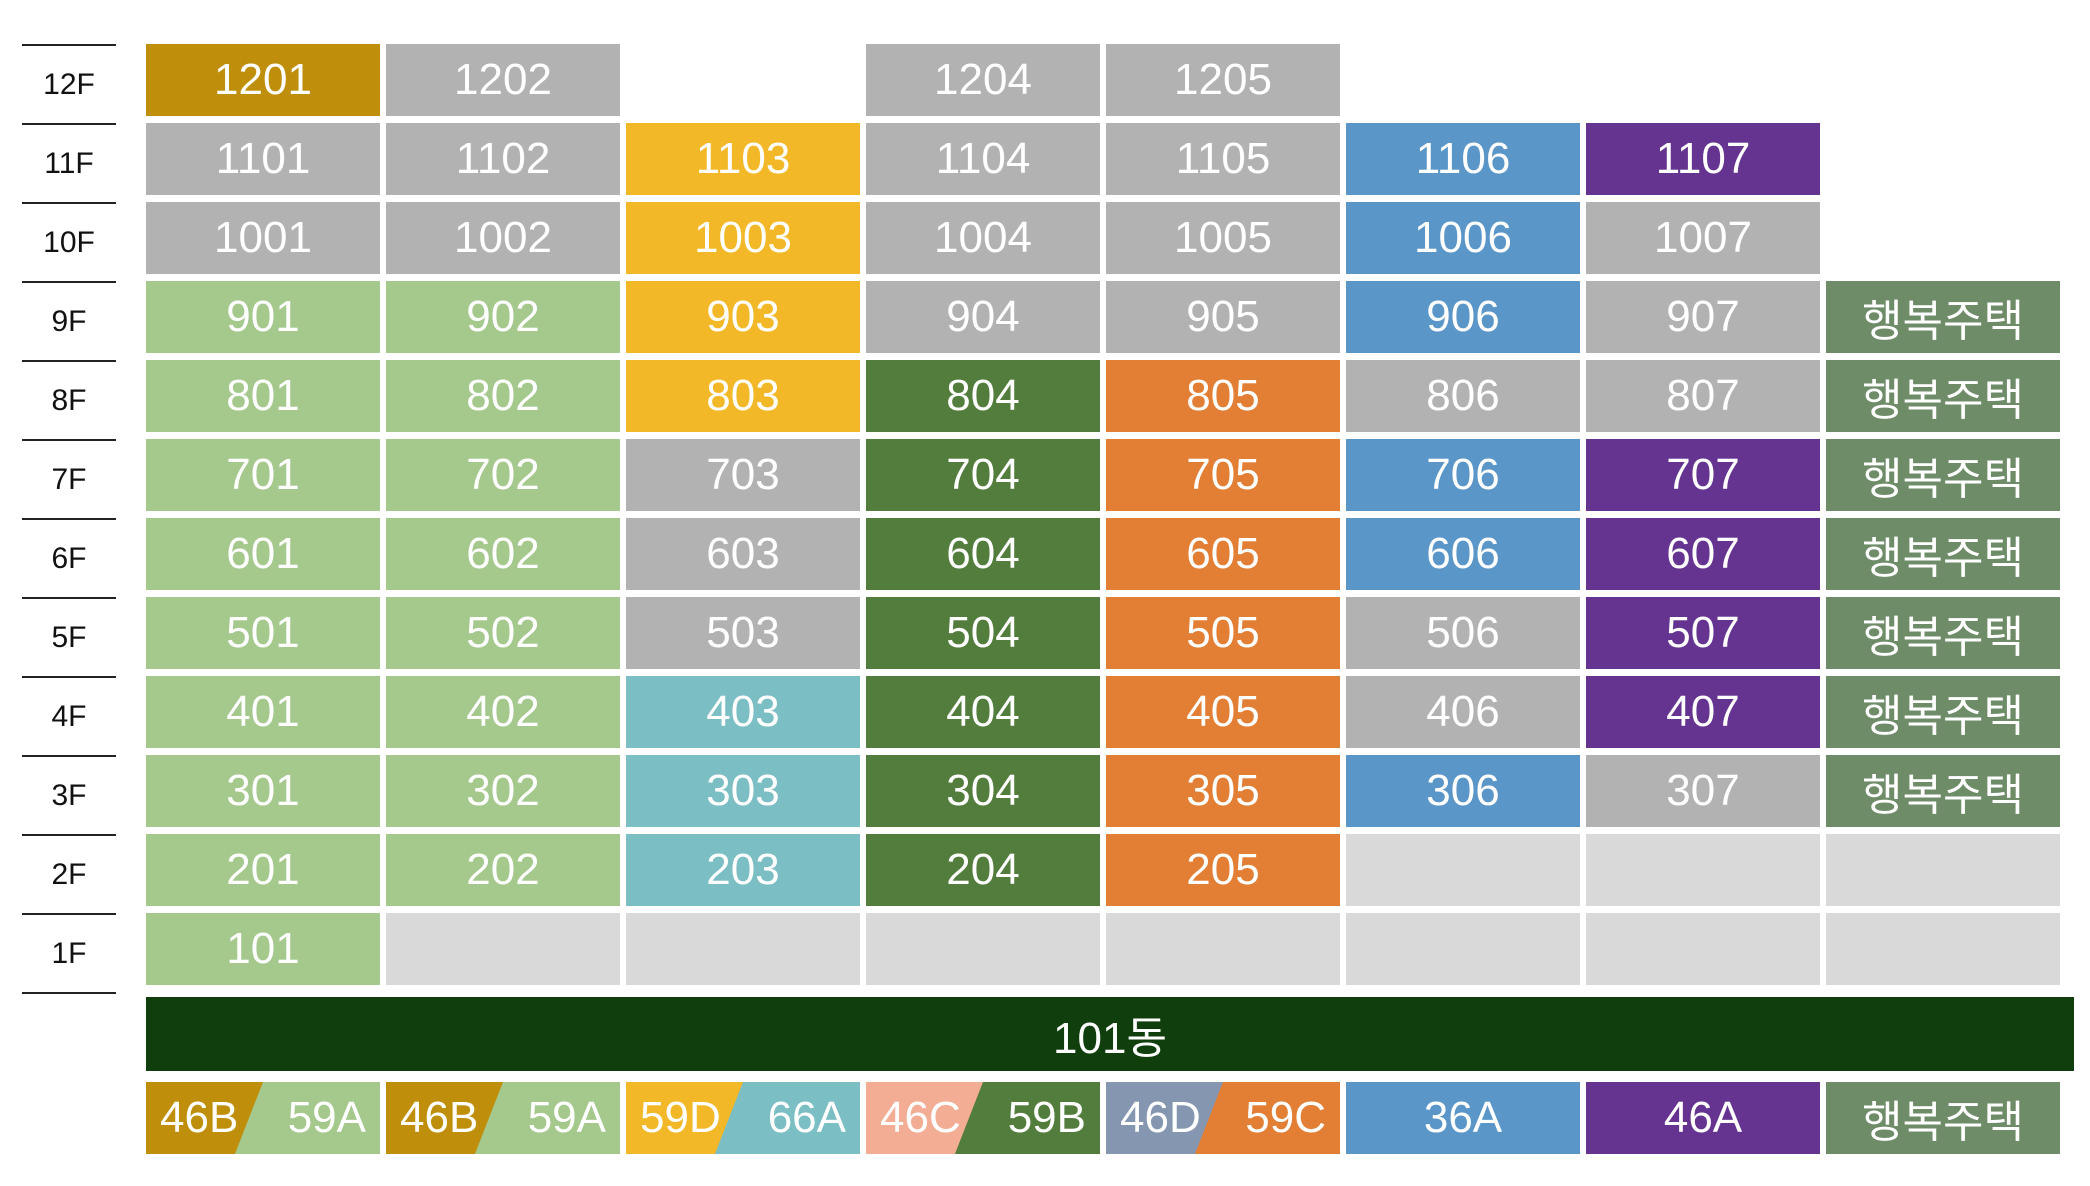  What do you see at coordinates (503, 238) in the screenshot?
I see `unit-cell: 1002` at bounding box center [503, 238].